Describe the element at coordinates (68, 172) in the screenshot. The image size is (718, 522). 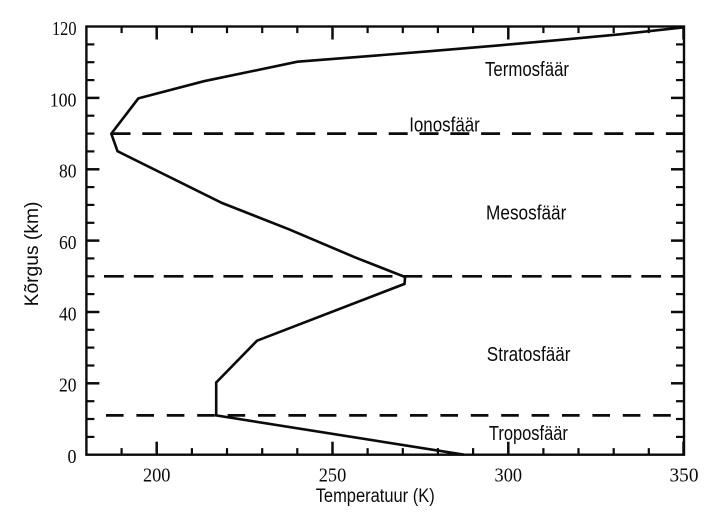
I see `svg-text: 80` at that location.